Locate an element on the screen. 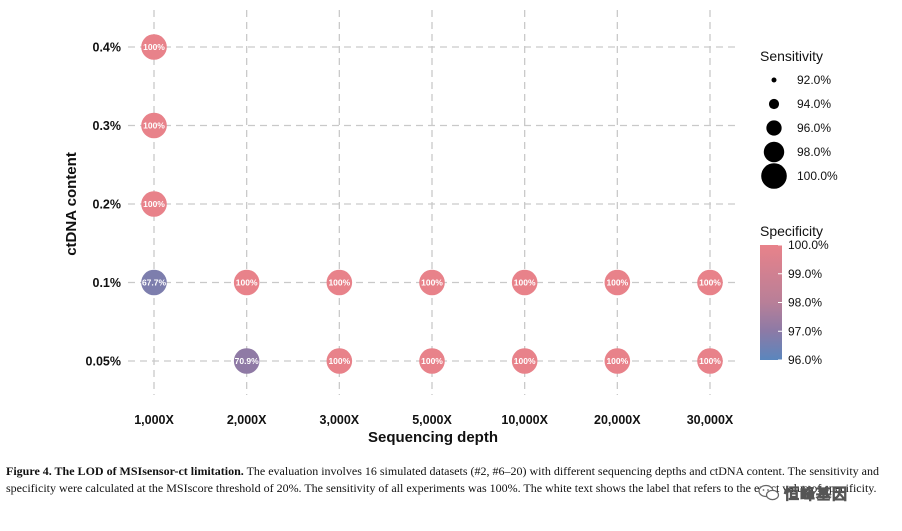 The image size is (902, 531). size-legend-title: Sensitivity is located at coordinates (791, 56).